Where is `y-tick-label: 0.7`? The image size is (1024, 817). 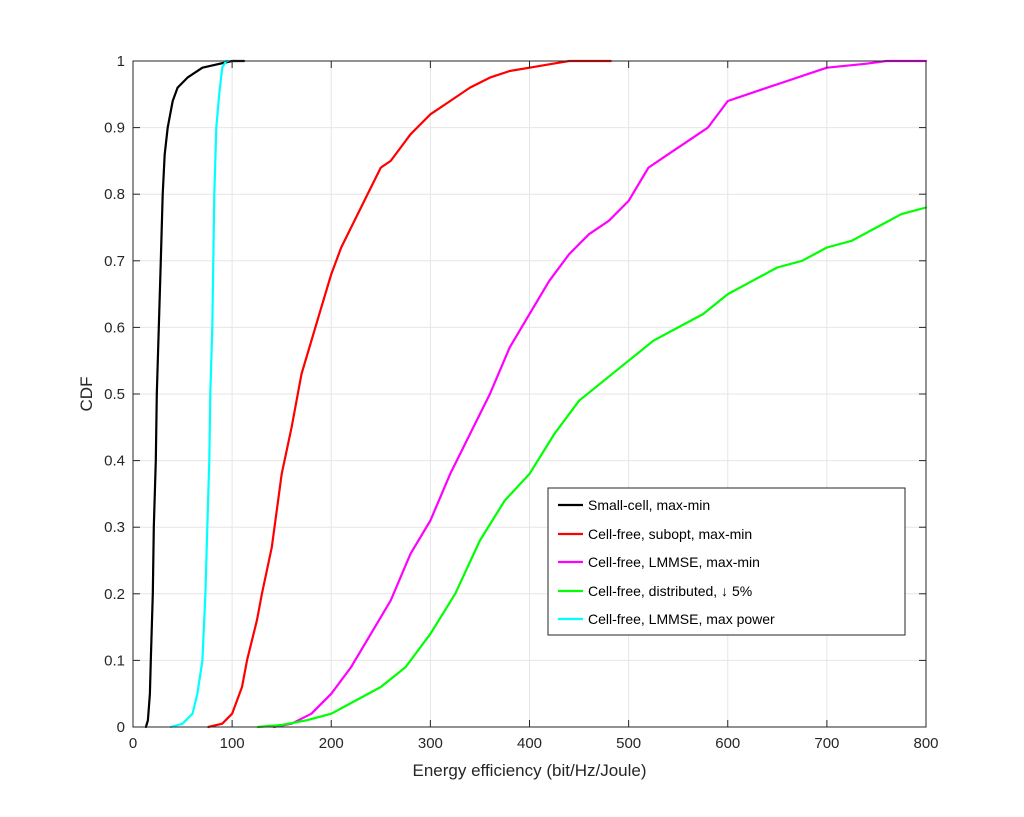
y-tick-label: 0.7 is located at coordinates (114, 261).